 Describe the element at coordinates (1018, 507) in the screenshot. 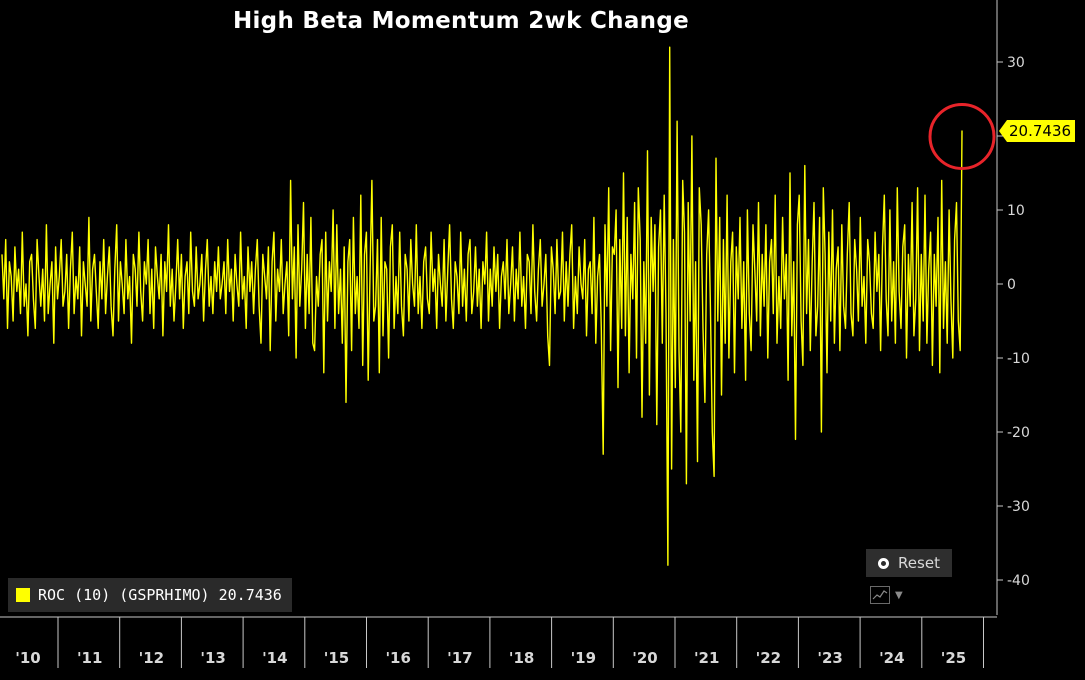

I see `y-tick-label: -30` at that location.